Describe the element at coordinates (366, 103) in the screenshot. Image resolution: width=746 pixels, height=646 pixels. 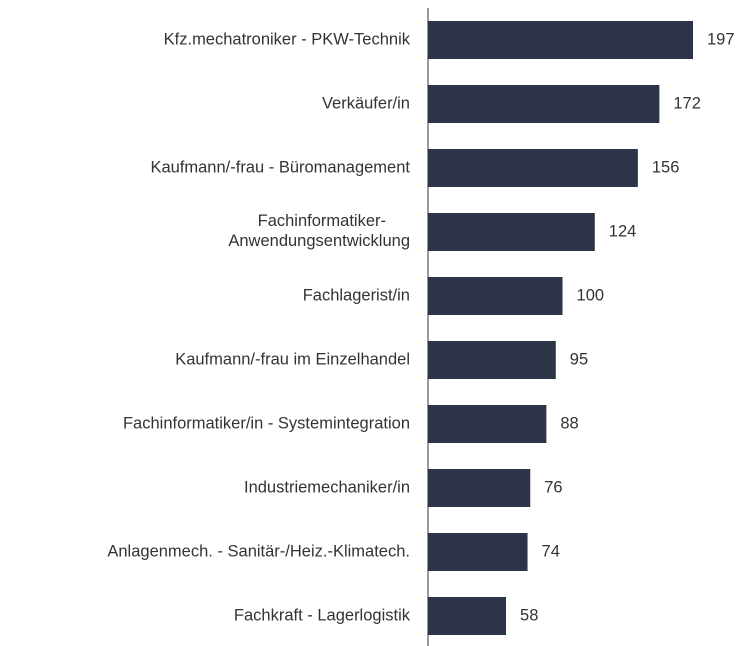
I see `category-label: Verkäufer/in` at that location.